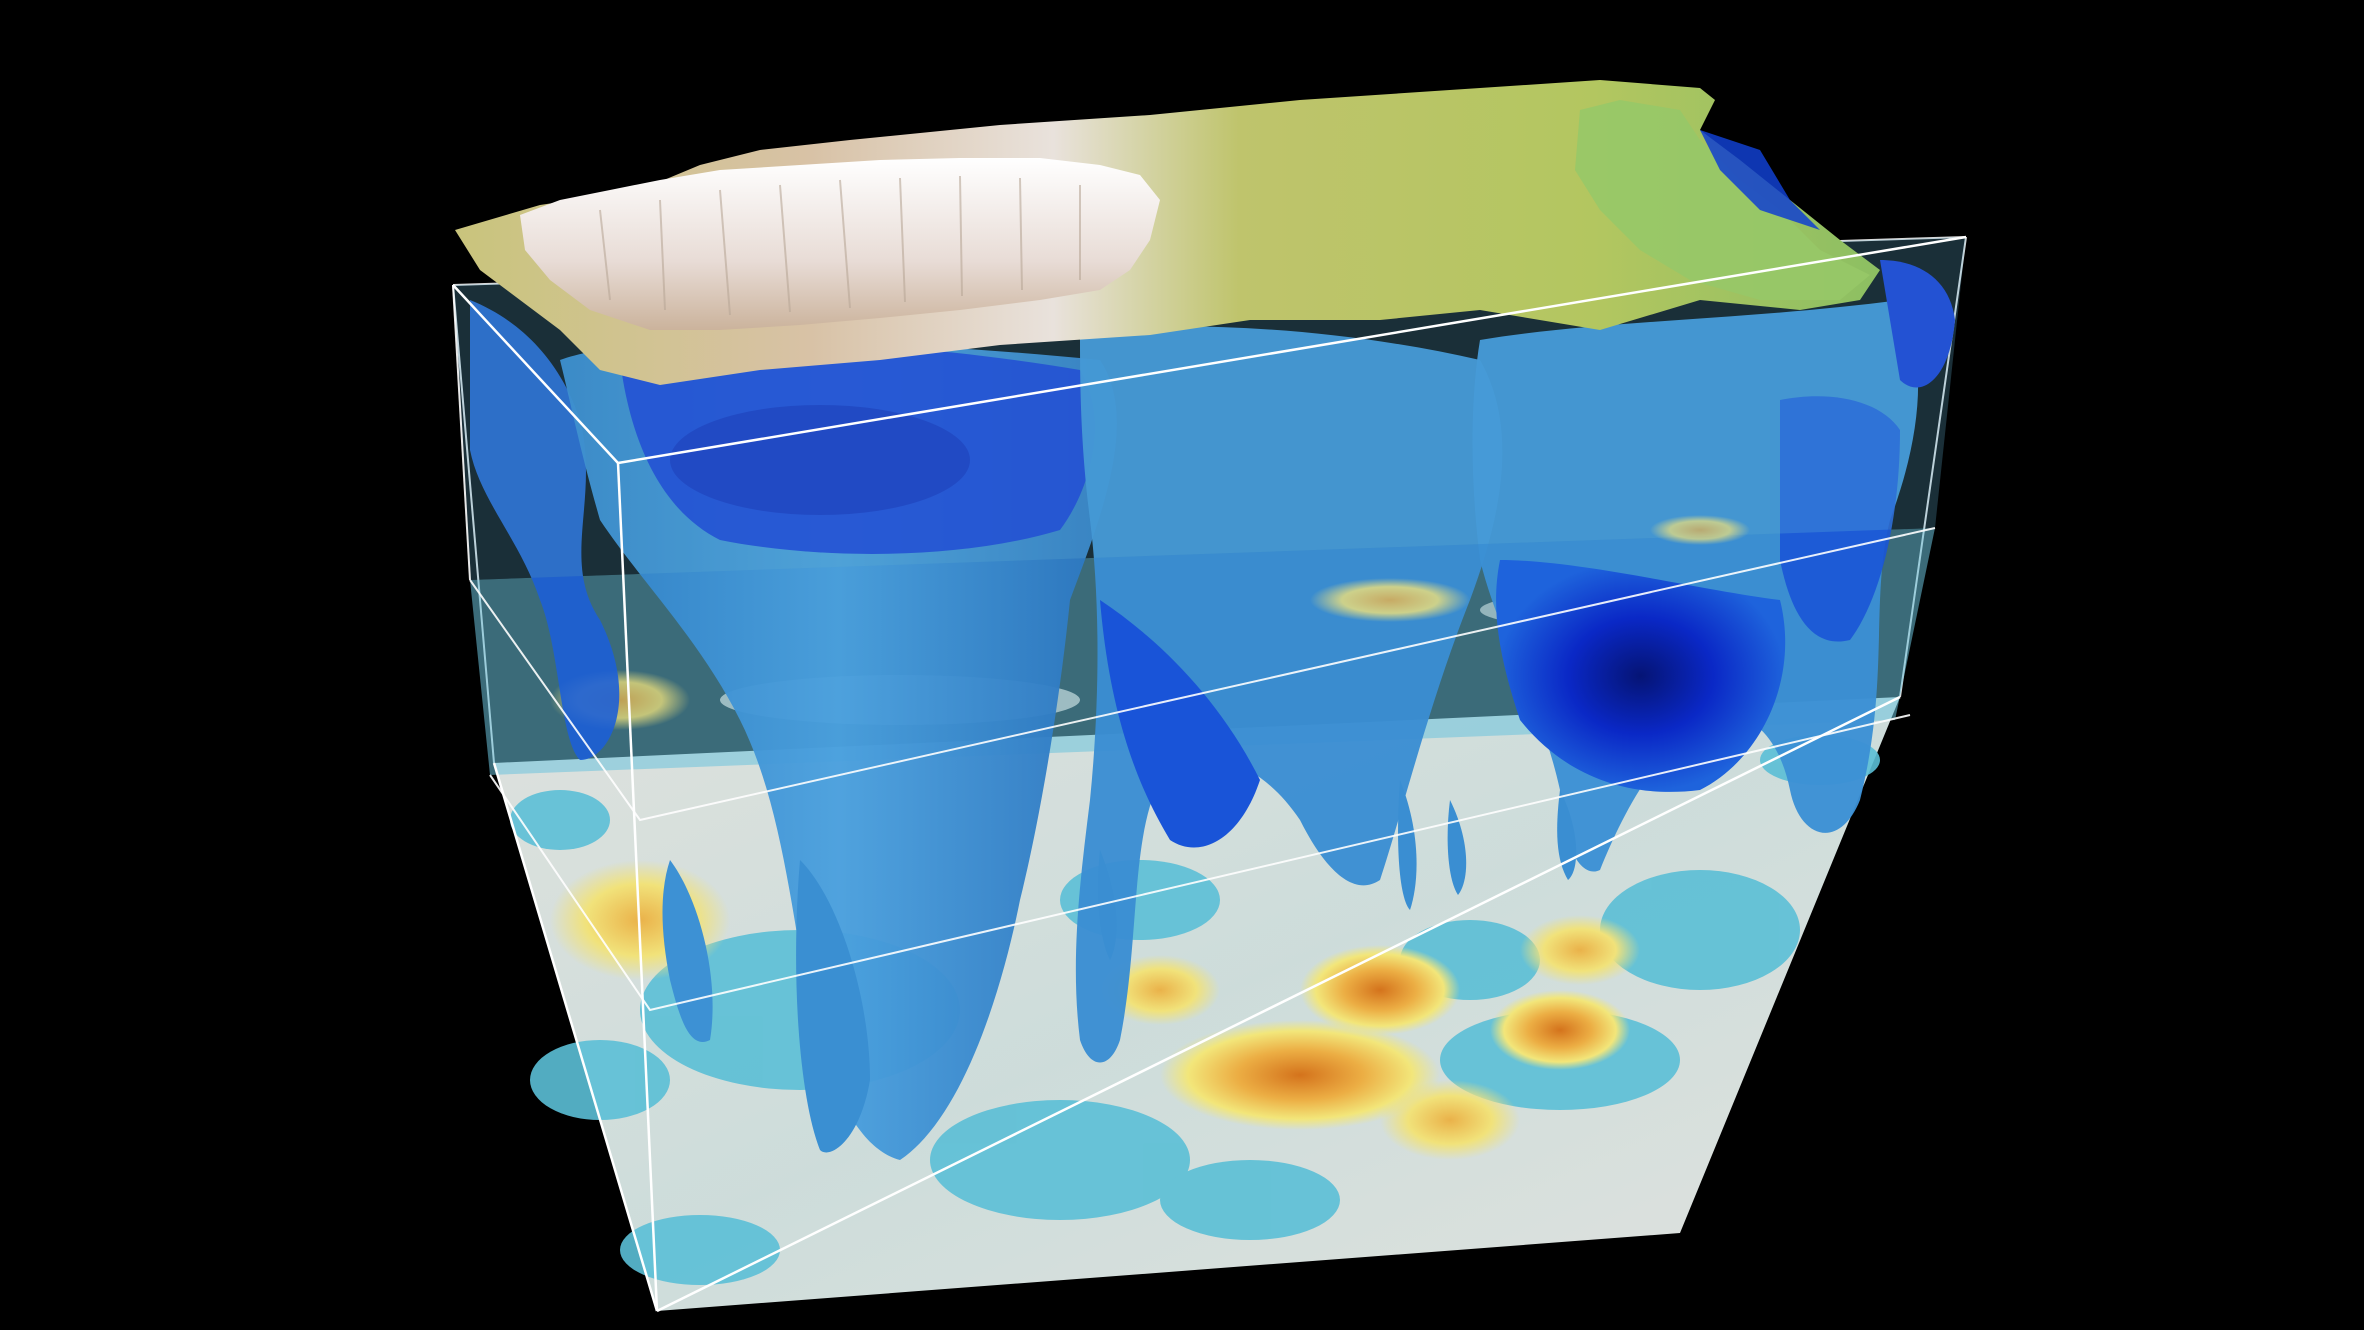 This screenshot has width=2364, height=1330. I want to click on peak-ridges, so click(840, 245).